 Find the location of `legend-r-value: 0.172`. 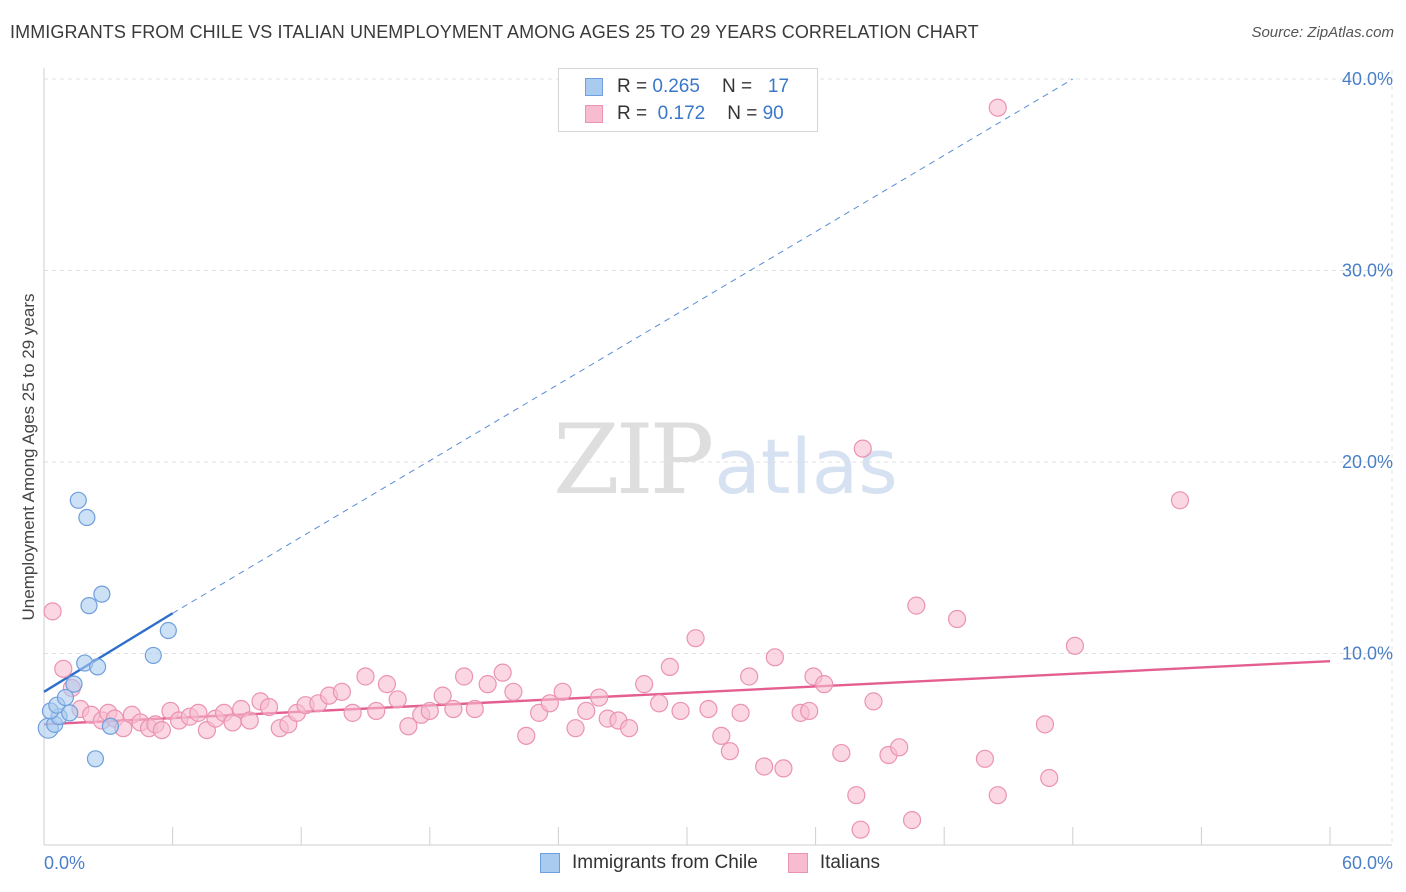

legend-r-value: 0.172 is located at coordinates (681, 113).